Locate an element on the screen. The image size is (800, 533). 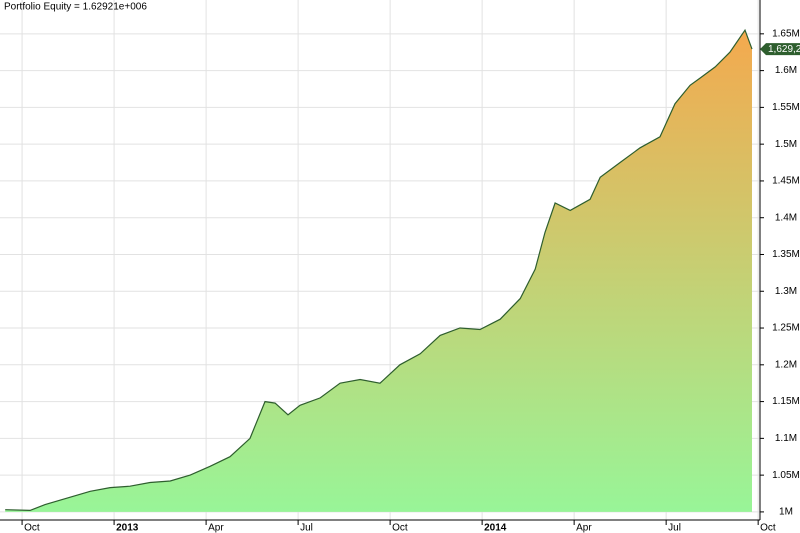
y-tick-label: 1.3M is located at coordinates (786, 291).